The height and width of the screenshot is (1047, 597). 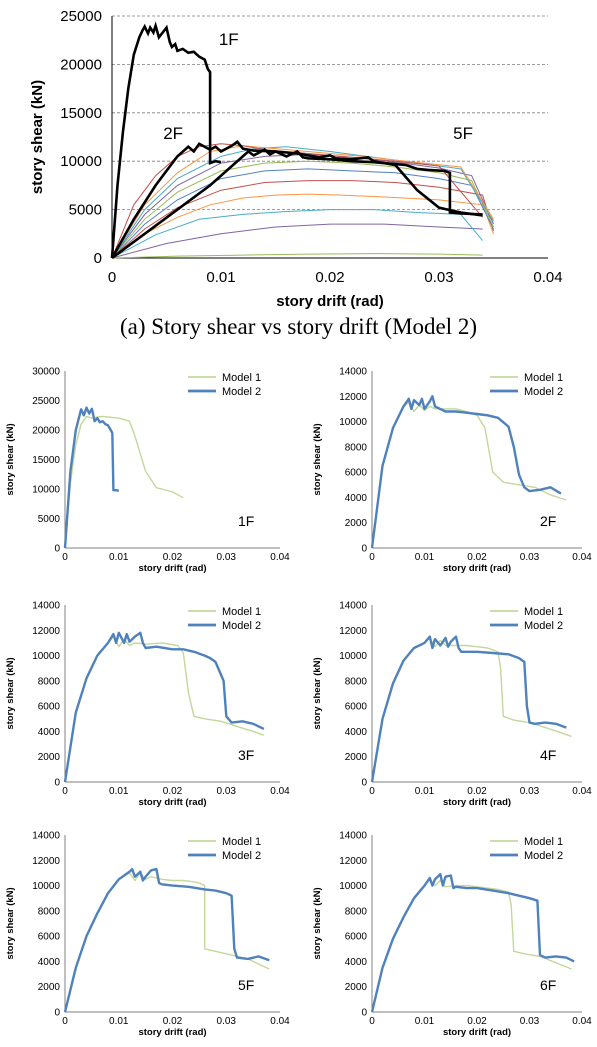 I want to click on chart-caption: (a) Story shear vs story drift (Model 2), so click(x=298, y=326).